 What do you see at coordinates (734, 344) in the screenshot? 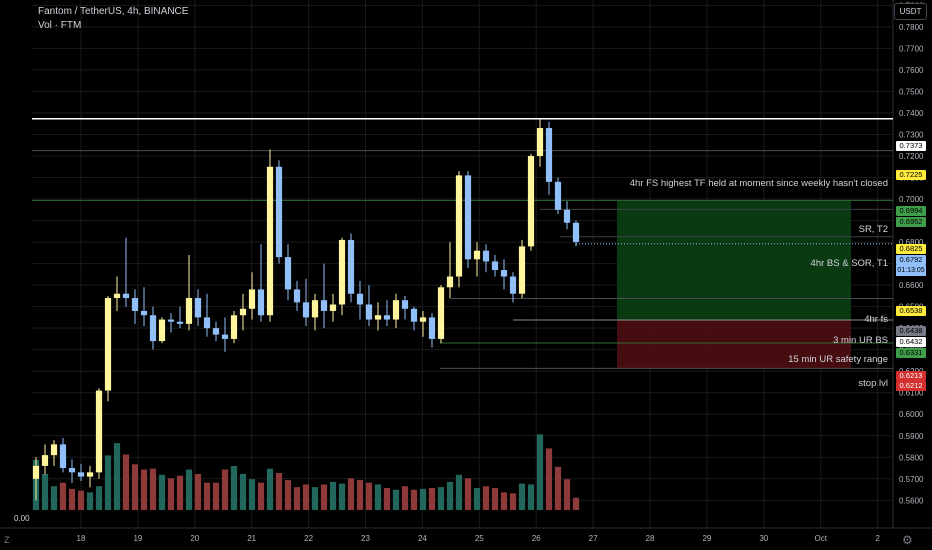
I see `position-stop-zone` at bounding box center [734, 344].